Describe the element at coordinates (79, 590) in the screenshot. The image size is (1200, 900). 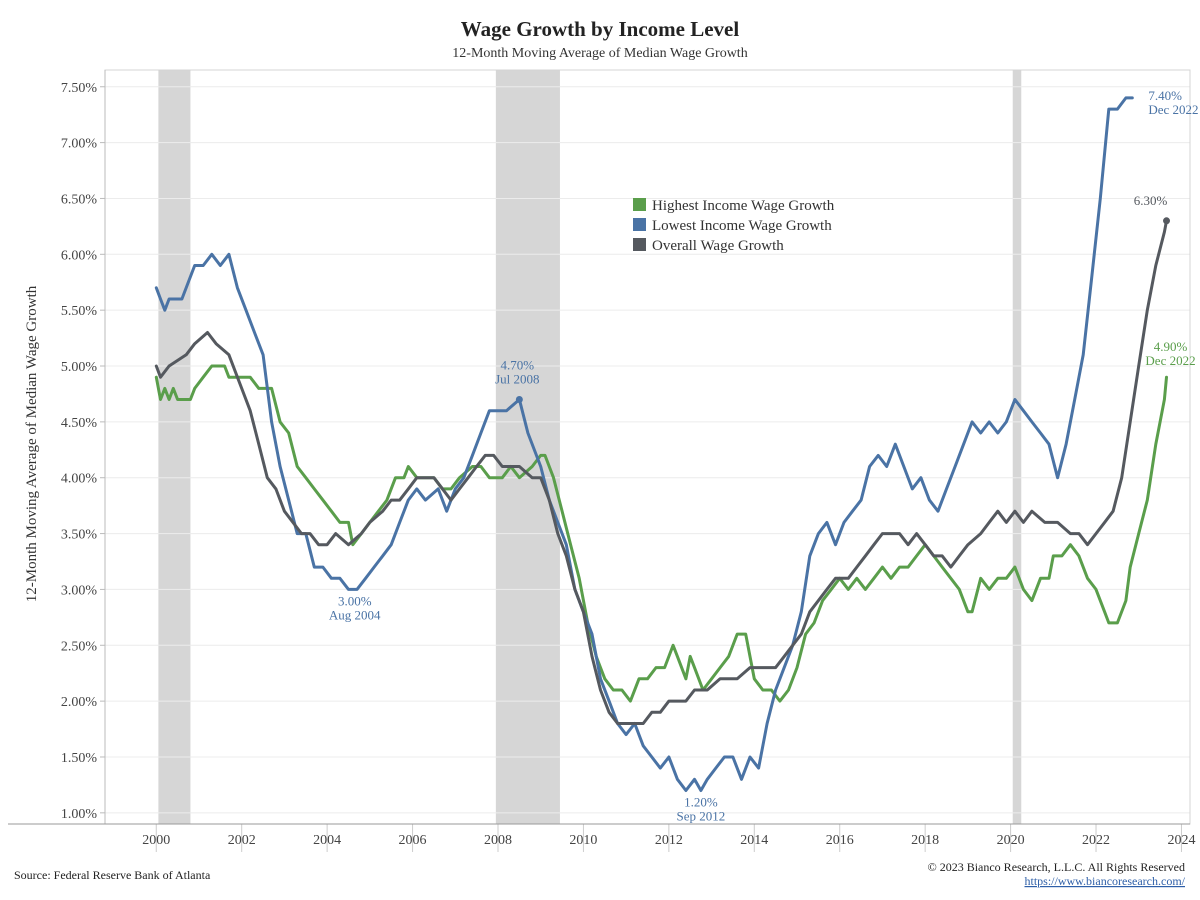
I see `y-tick-label: 3.00%` at that location.